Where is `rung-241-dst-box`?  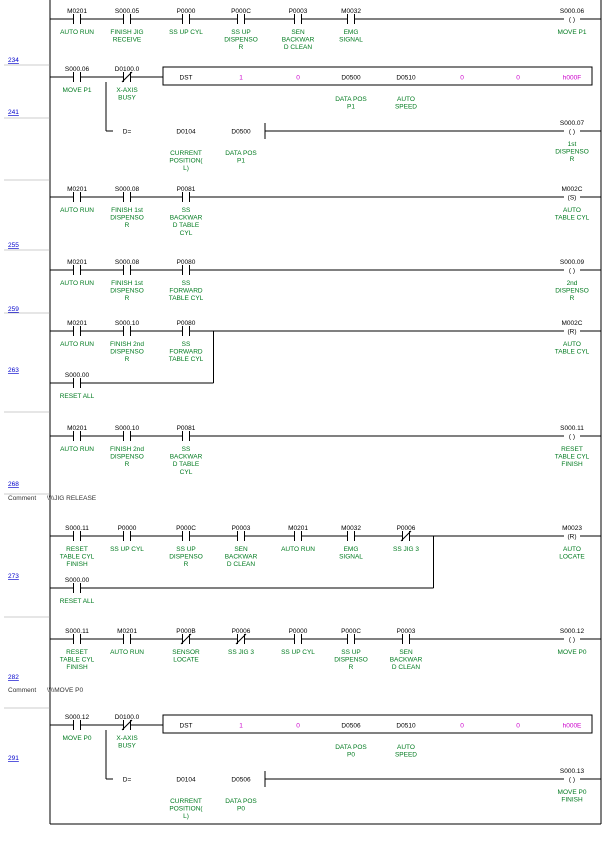 rung-241-dst-box is located at coordinates (377, 76).